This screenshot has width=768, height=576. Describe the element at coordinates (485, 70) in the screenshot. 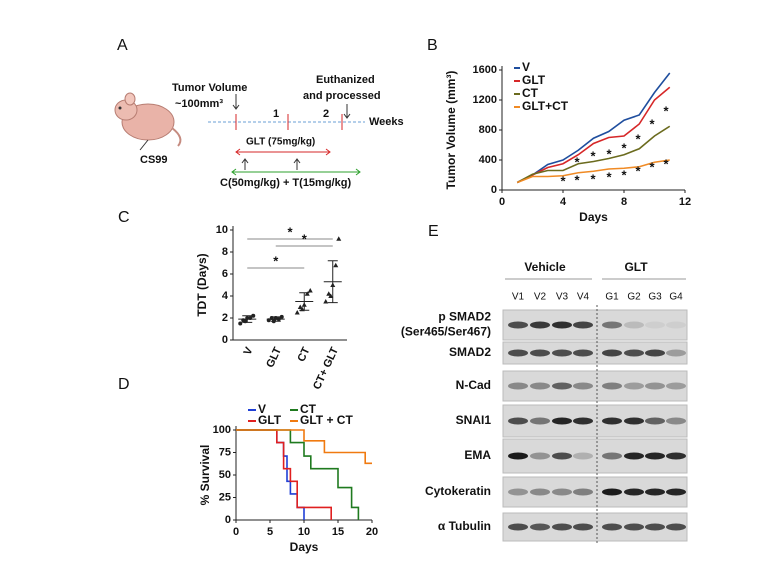

I see `y-tick-label: 1600` at that location.